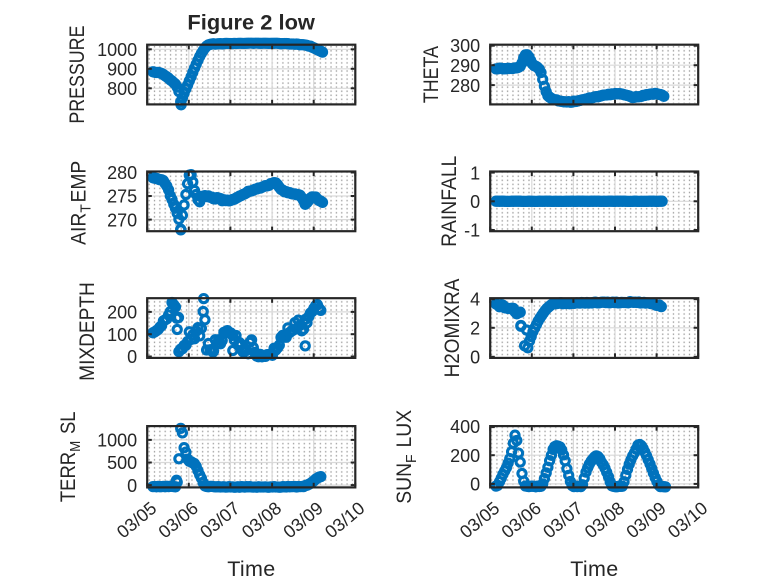 The height and width of the screenshot is (583, 778). What do you see at coordinates (122, 197) in the screenshot?
I see `svg-text: 275` at bounding box center [122, 197].